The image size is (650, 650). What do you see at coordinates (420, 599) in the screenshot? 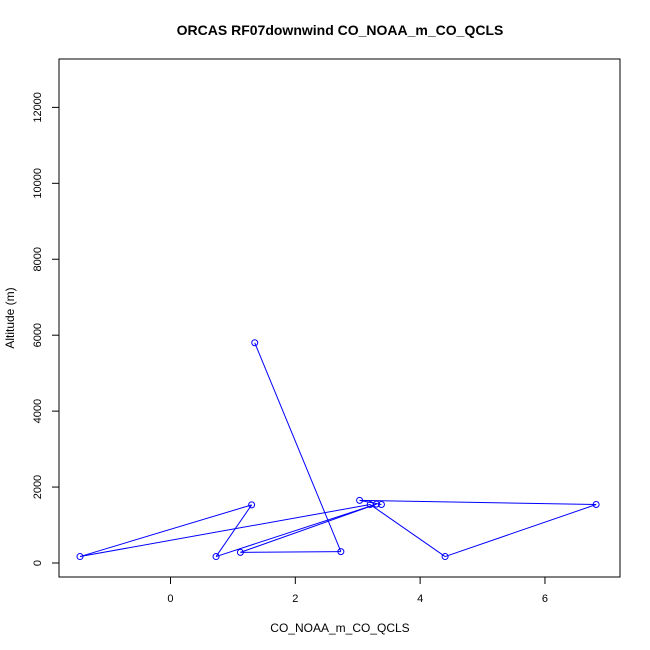
I see `x-tick-label: 4` at bounding box center [420, 599].